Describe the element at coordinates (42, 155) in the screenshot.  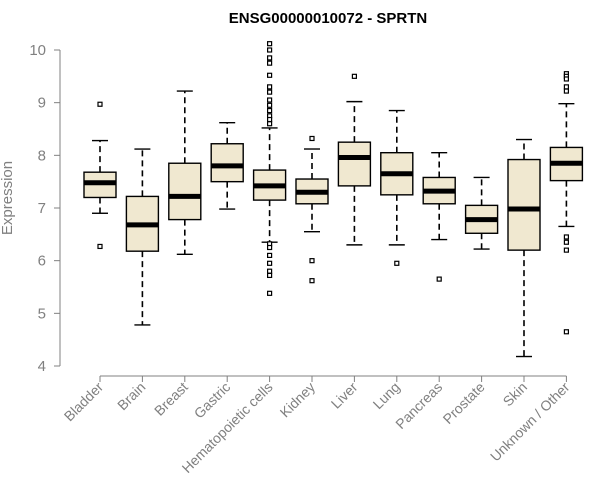
I see `y-tick-label: 8` at that location.